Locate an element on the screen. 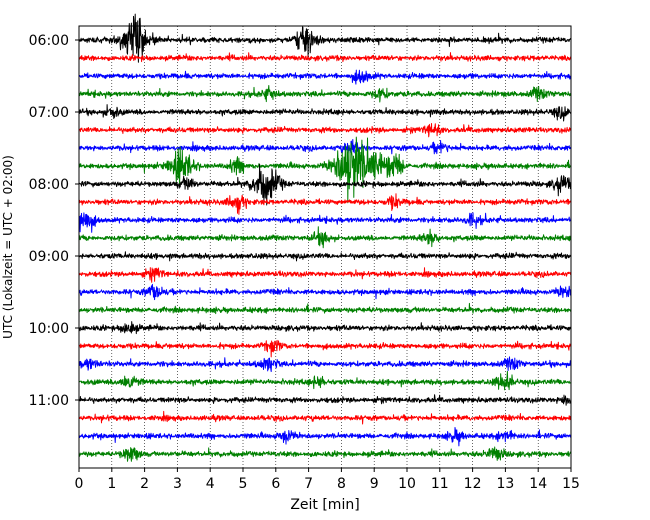 The height and width of the screenshot is (520, 650). y-tick-label-1000: 10:00 is located at coordinates (49, 329).